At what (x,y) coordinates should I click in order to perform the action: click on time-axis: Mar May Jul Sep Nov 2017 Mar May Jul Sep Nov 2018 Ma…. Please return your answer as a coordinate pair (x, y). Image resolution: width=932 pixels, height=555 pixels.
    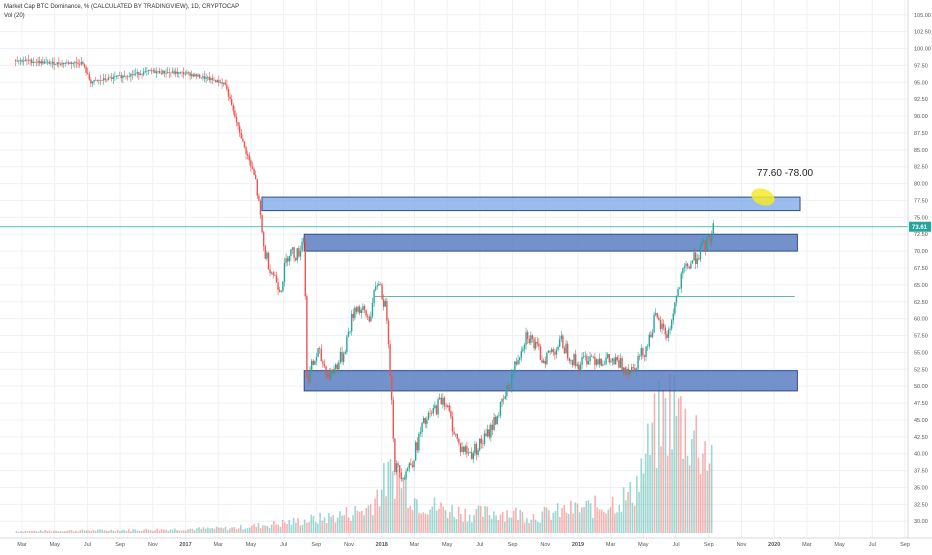
    Looking at the image, I should click on (466, 542).